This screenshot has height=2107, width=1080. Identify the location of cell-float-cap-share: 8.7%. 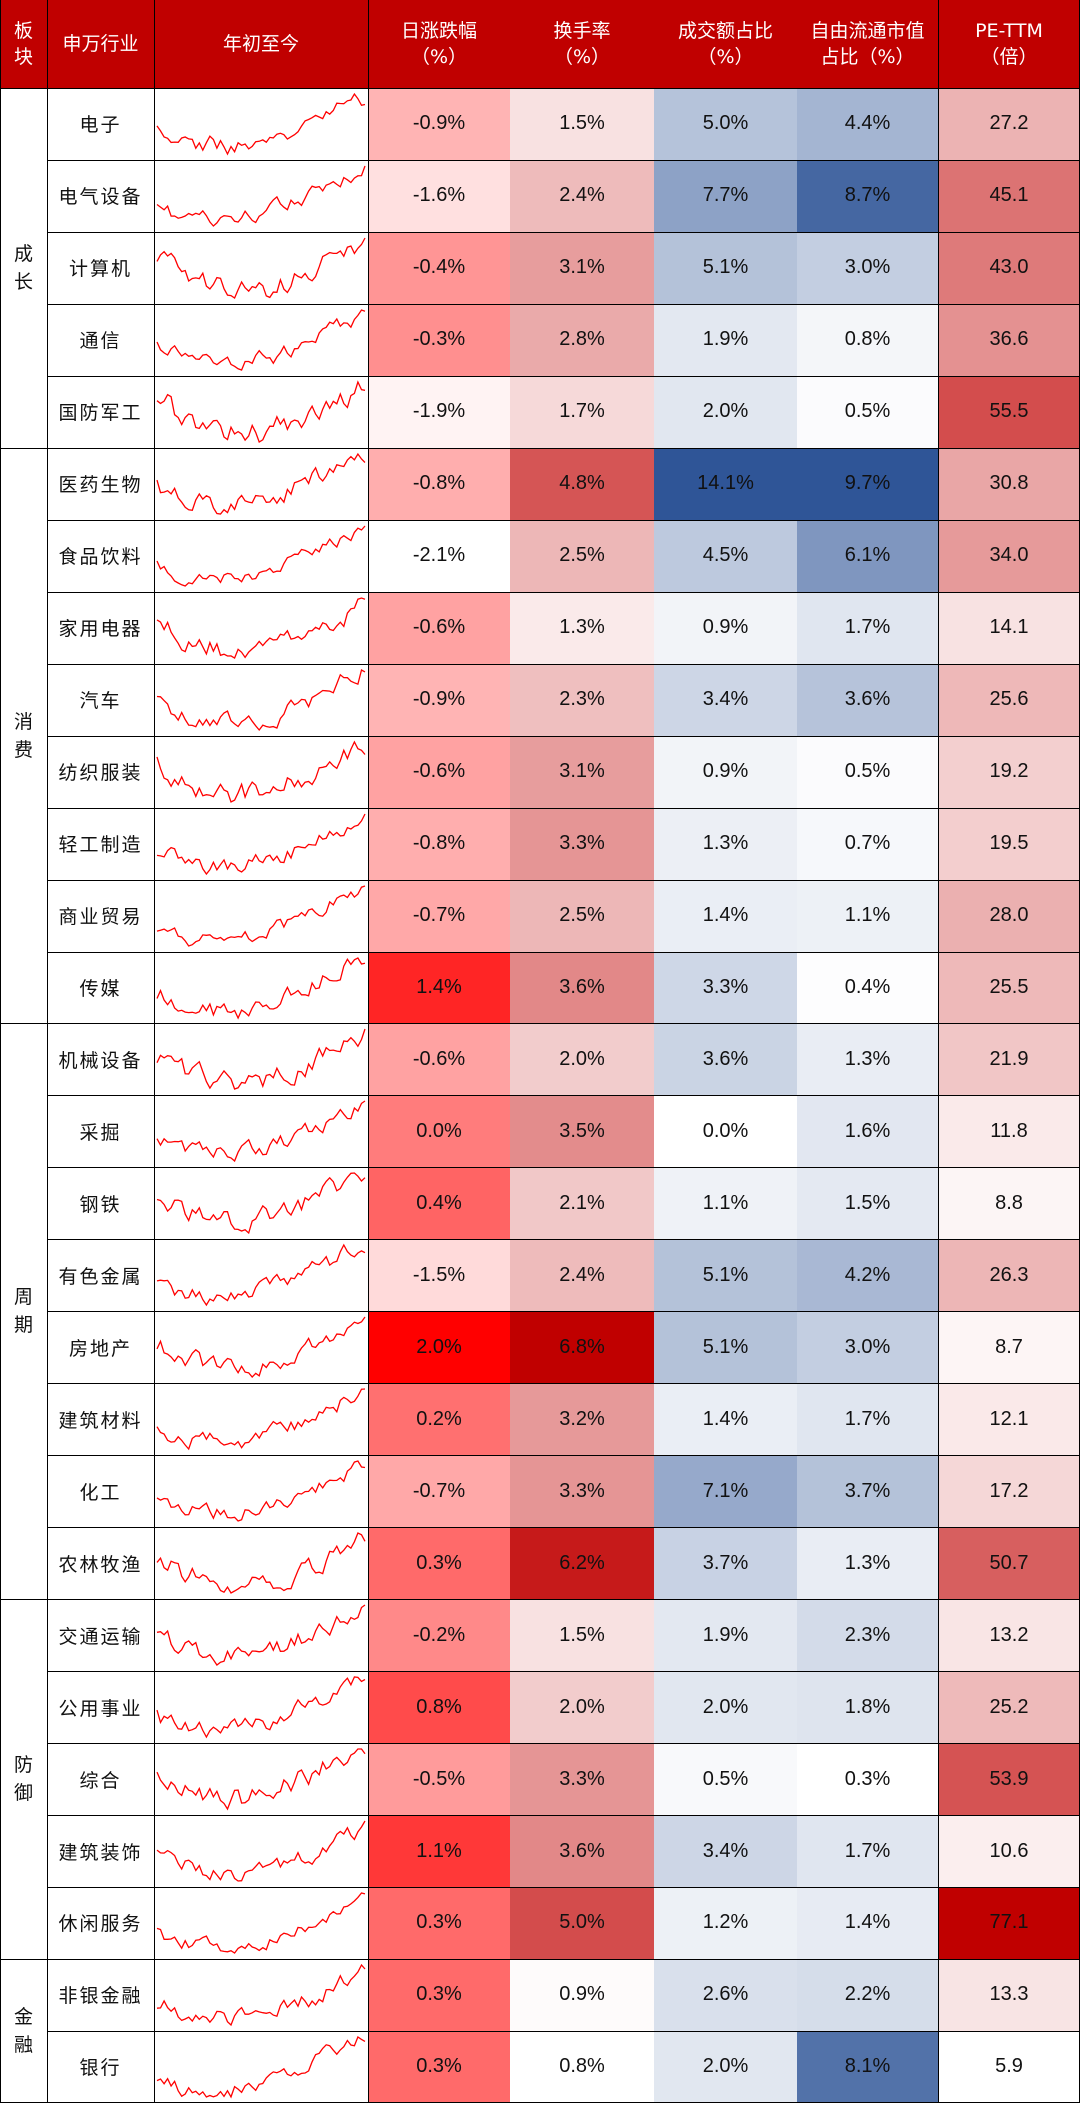
(867, 195).